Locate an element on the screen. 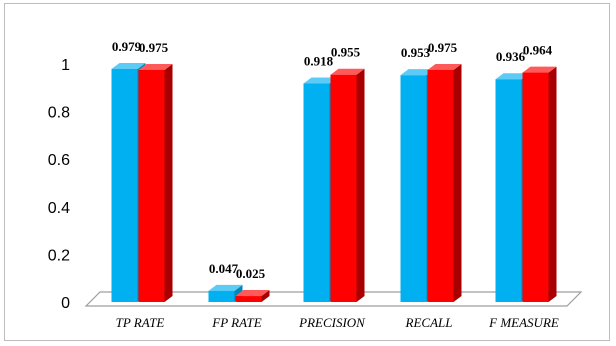 The width and height of the screenshot is (616, 346). data-label-f-measure-series-1: 0.936 is located at coordinates (511, 56).